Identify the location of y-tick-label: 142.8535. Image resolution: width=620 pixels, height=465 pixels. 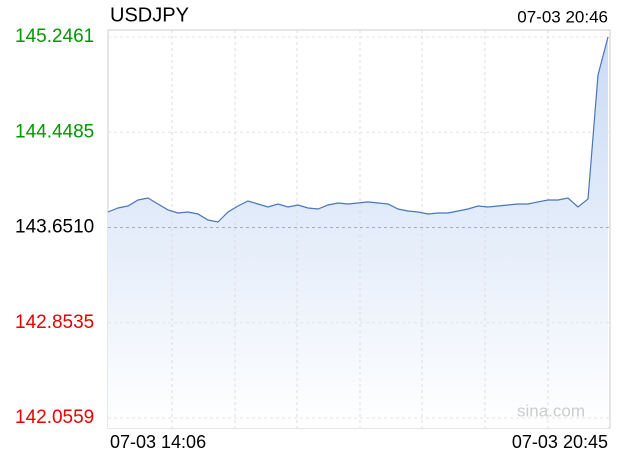
(54, 322).